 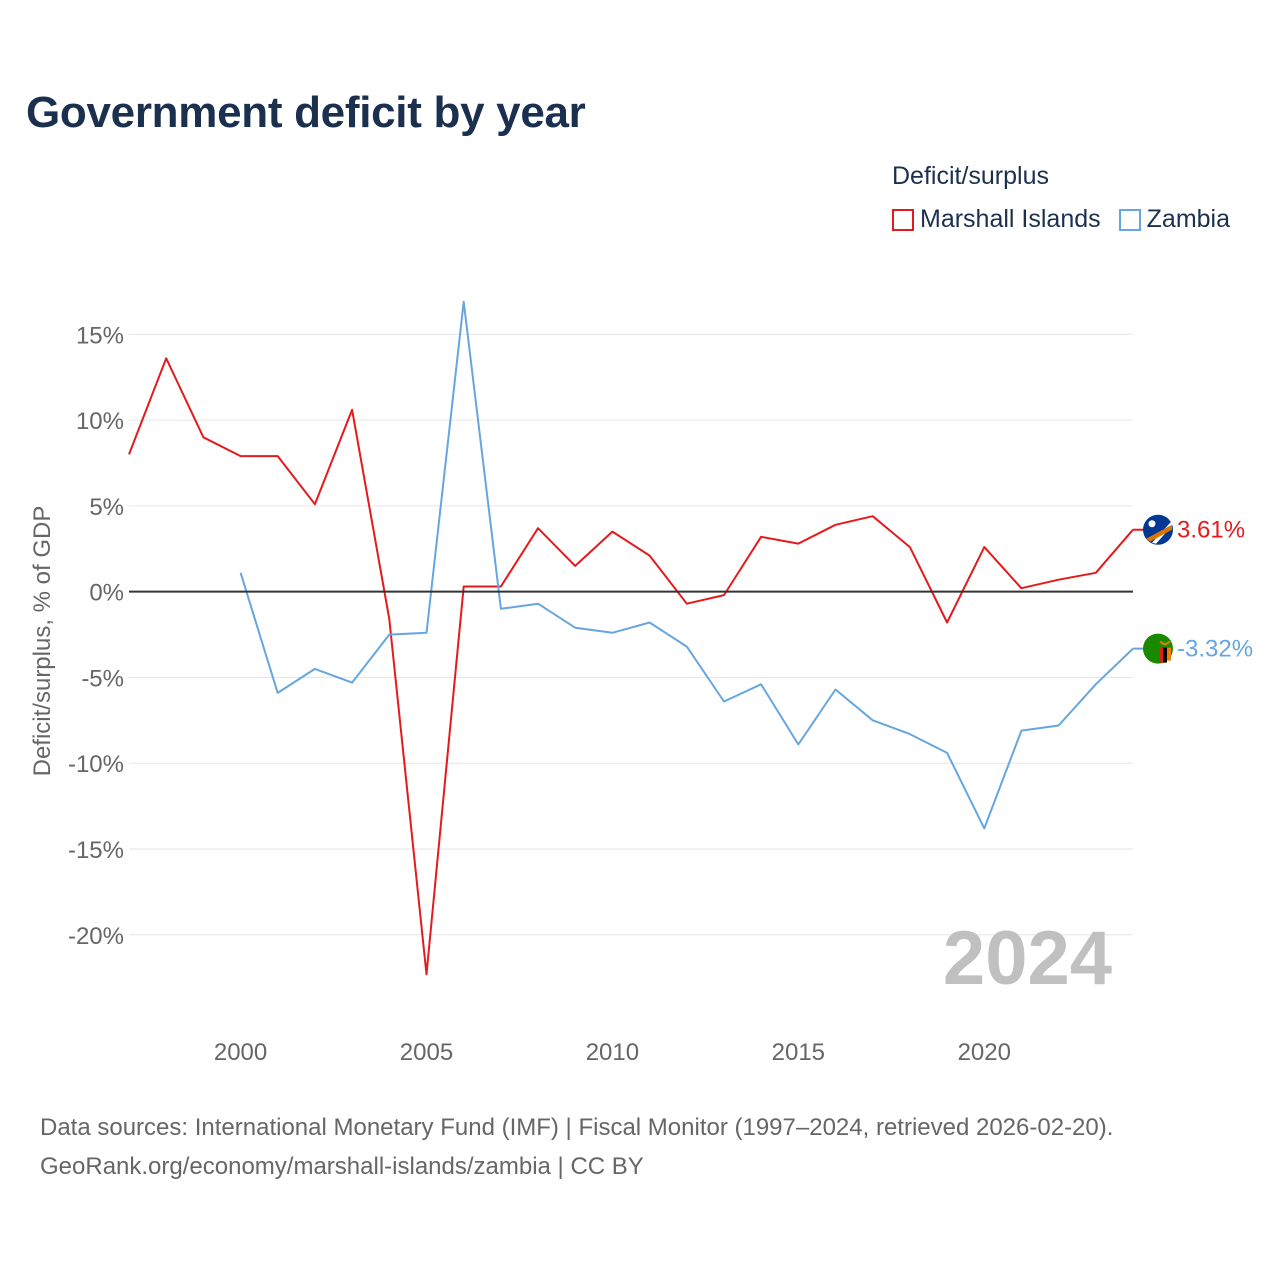 What do you see at coordinates (984, 1052) in the screenshot?
I see `x-tick-label: 2020` at bounding box center [984, 1052].